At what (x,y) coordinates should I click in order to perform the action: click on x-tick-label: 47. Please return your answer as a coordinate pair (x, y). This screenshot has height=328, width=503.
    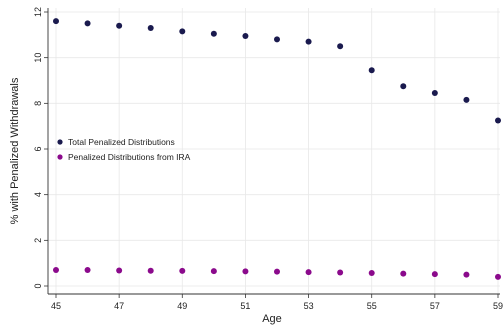
    Looking at the image, I should click on (119, 306).